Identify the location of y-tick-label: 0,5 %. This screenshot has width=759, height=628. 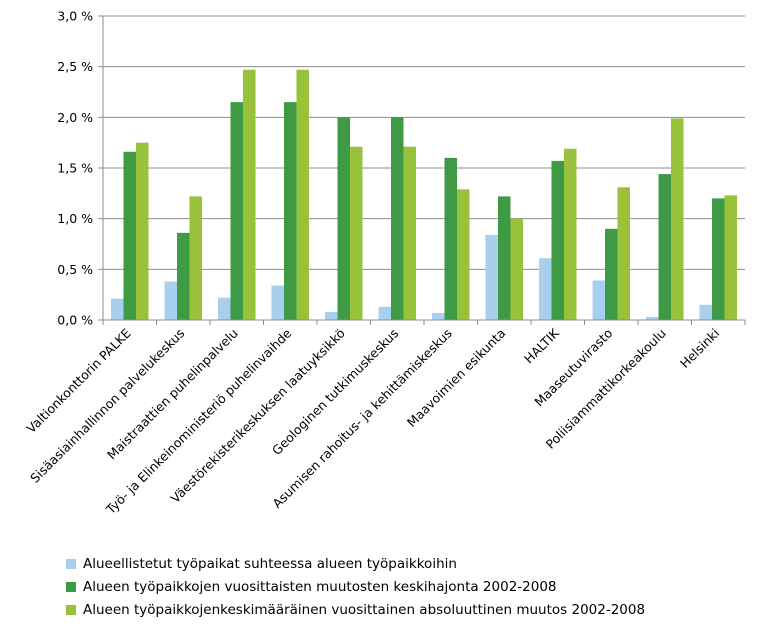
(75, 269).